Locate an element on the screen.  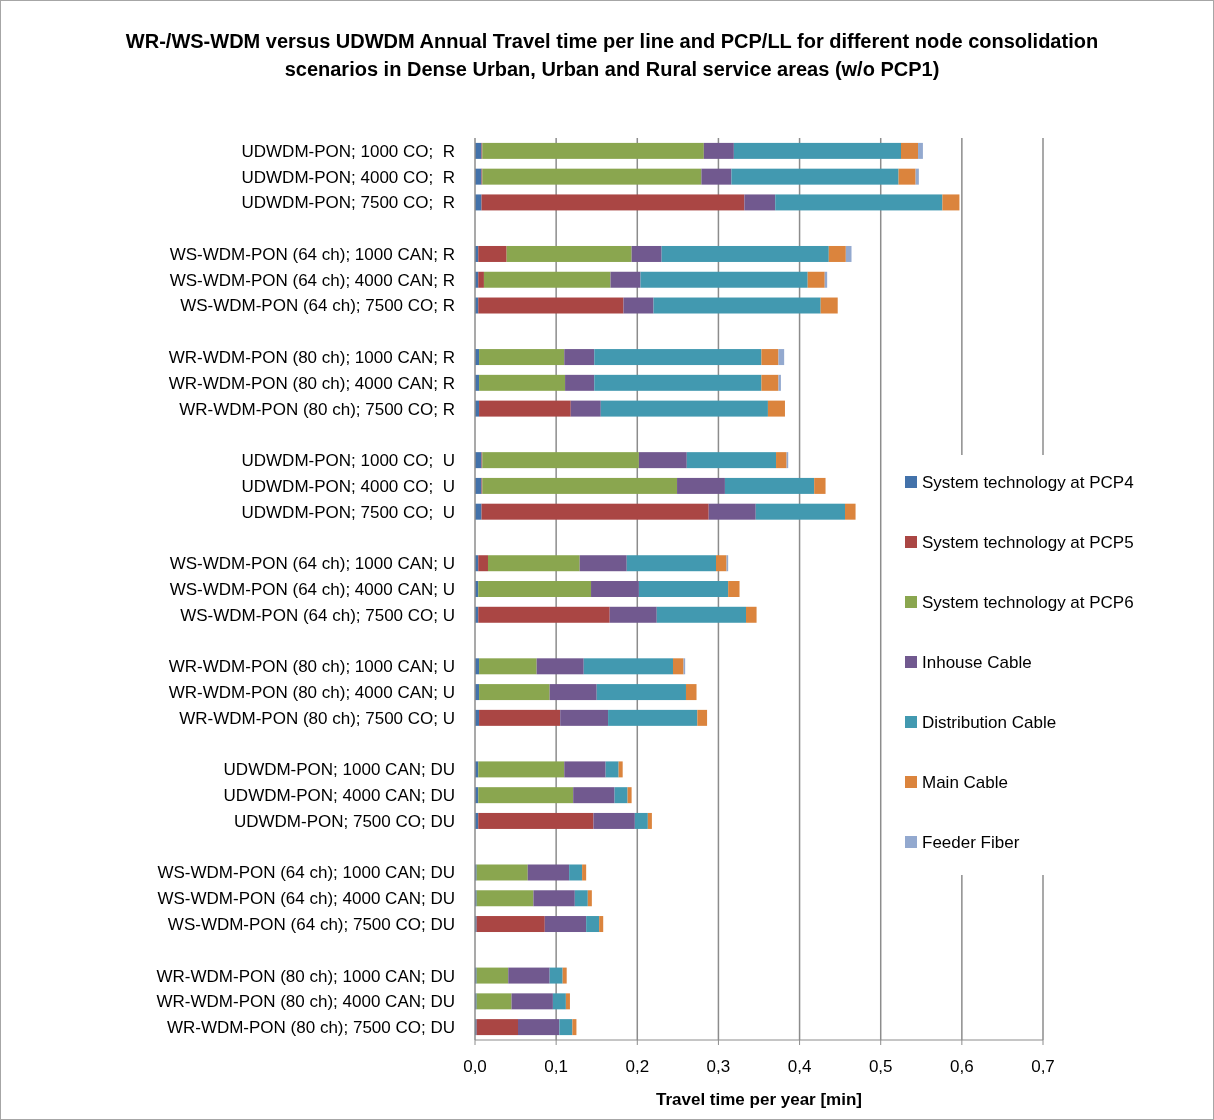
y-tick-label: WR-WDM-PON (80 ch); 4000 CAN; U is located at coordinates (311, 693).